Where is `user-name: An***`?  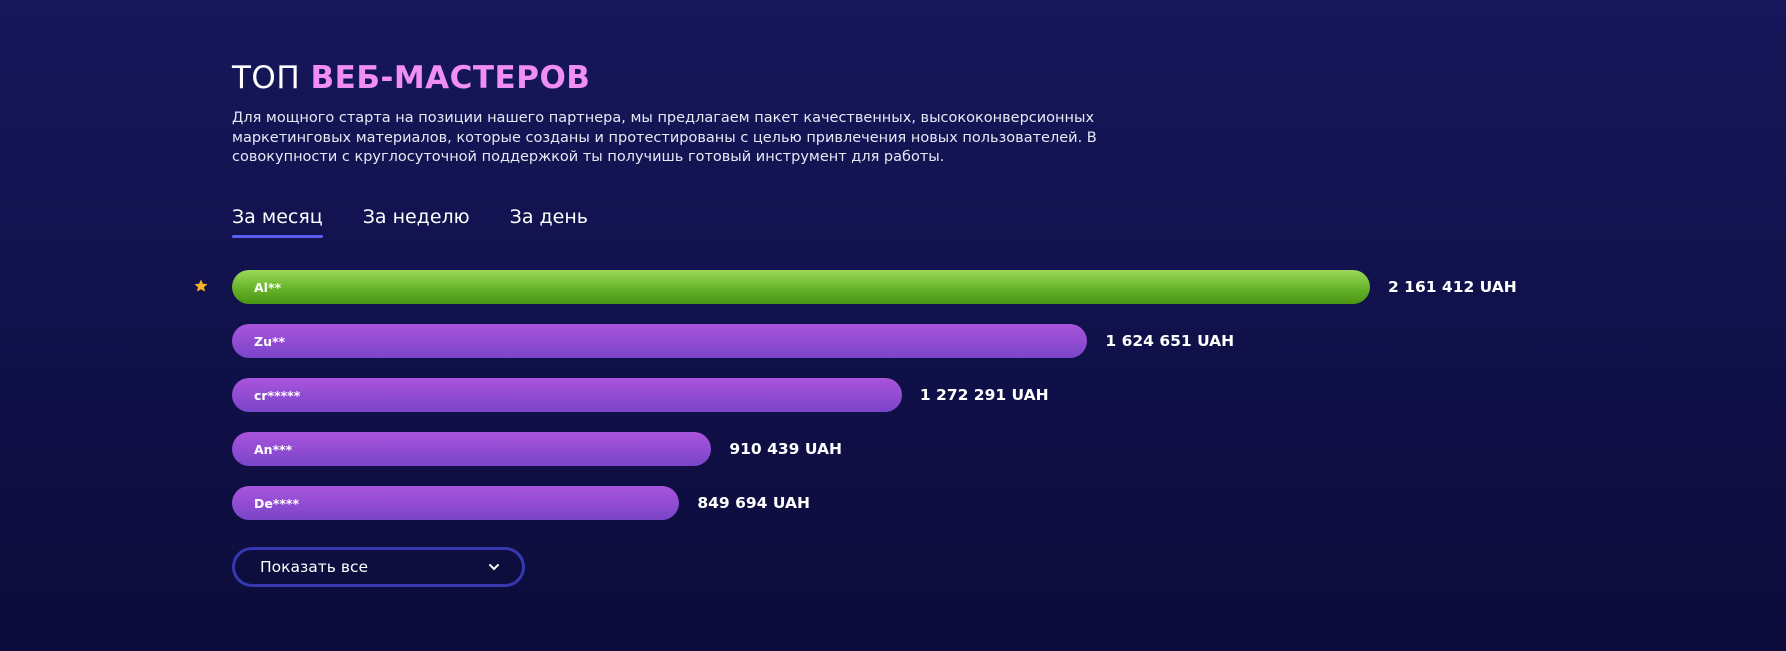
user-name: An*** is located at coordinates (273, 449).